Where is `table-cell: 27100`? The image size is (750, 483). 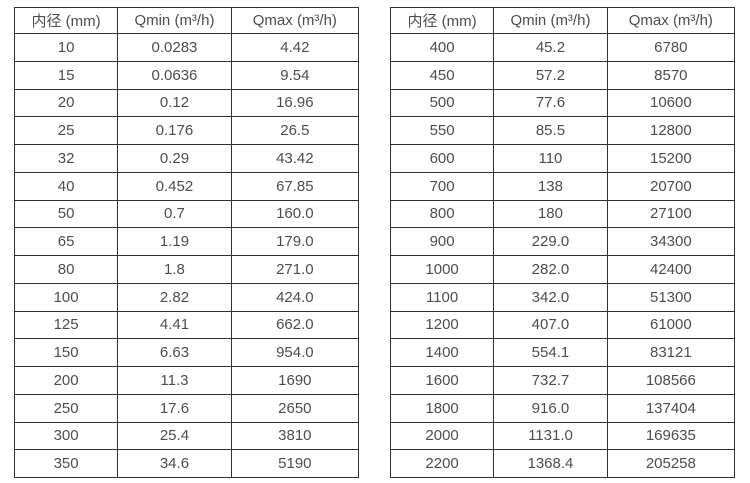
table-cell: 27100 is located at coordinates (671, 214).